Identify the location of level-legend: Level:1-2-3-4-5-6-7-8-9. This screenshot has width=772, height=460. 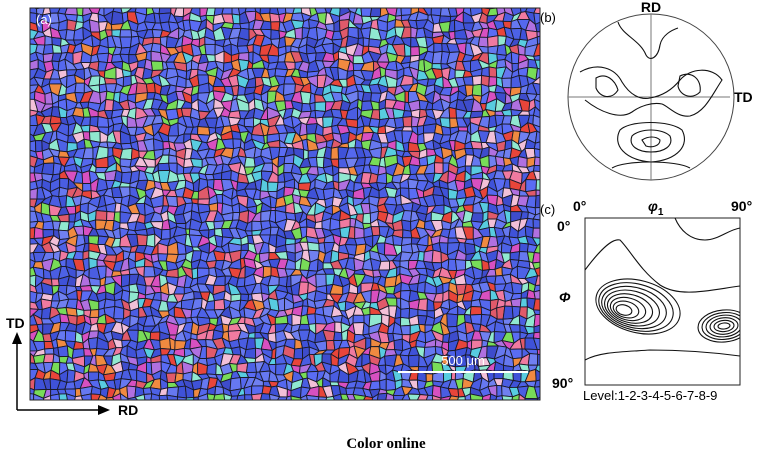
(650, 395).